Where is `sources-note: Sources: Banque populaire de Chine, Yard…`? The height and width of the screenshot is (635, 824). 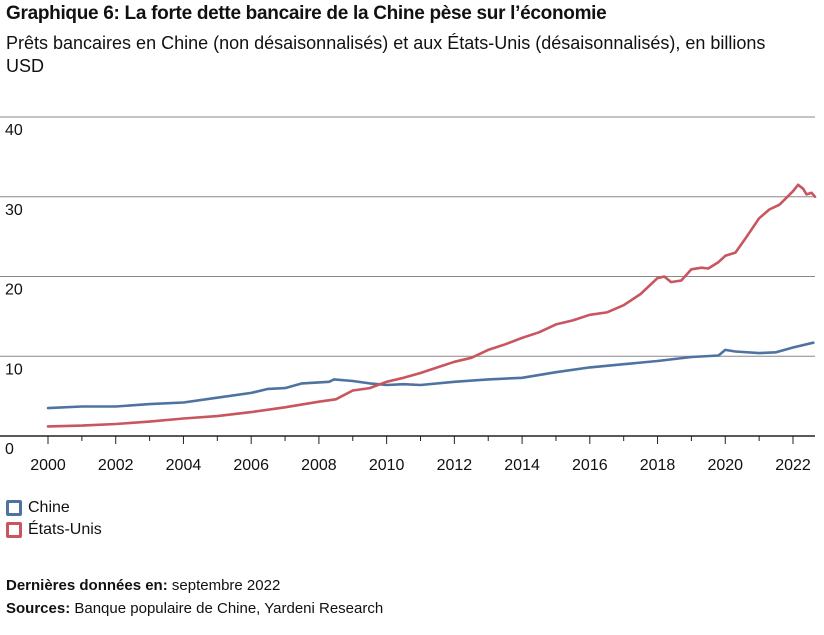 sources-note: Sources: Banque populaire de Chine, Yard… is located at coordinates (194, 608).